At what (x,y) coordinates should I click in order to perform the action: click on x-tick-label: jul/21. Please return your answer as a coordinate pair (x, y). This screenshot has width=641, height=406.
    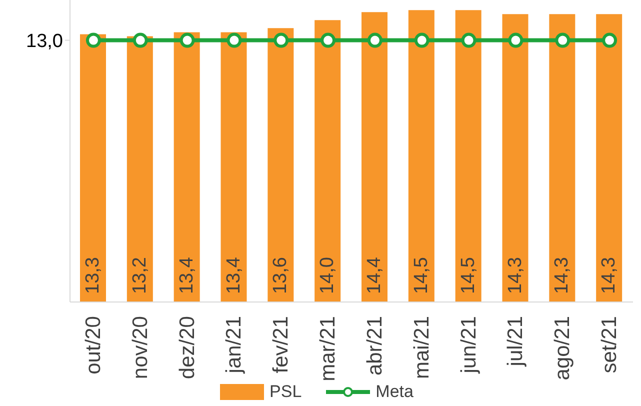
    Looking at the image, I should click on (516, 342).